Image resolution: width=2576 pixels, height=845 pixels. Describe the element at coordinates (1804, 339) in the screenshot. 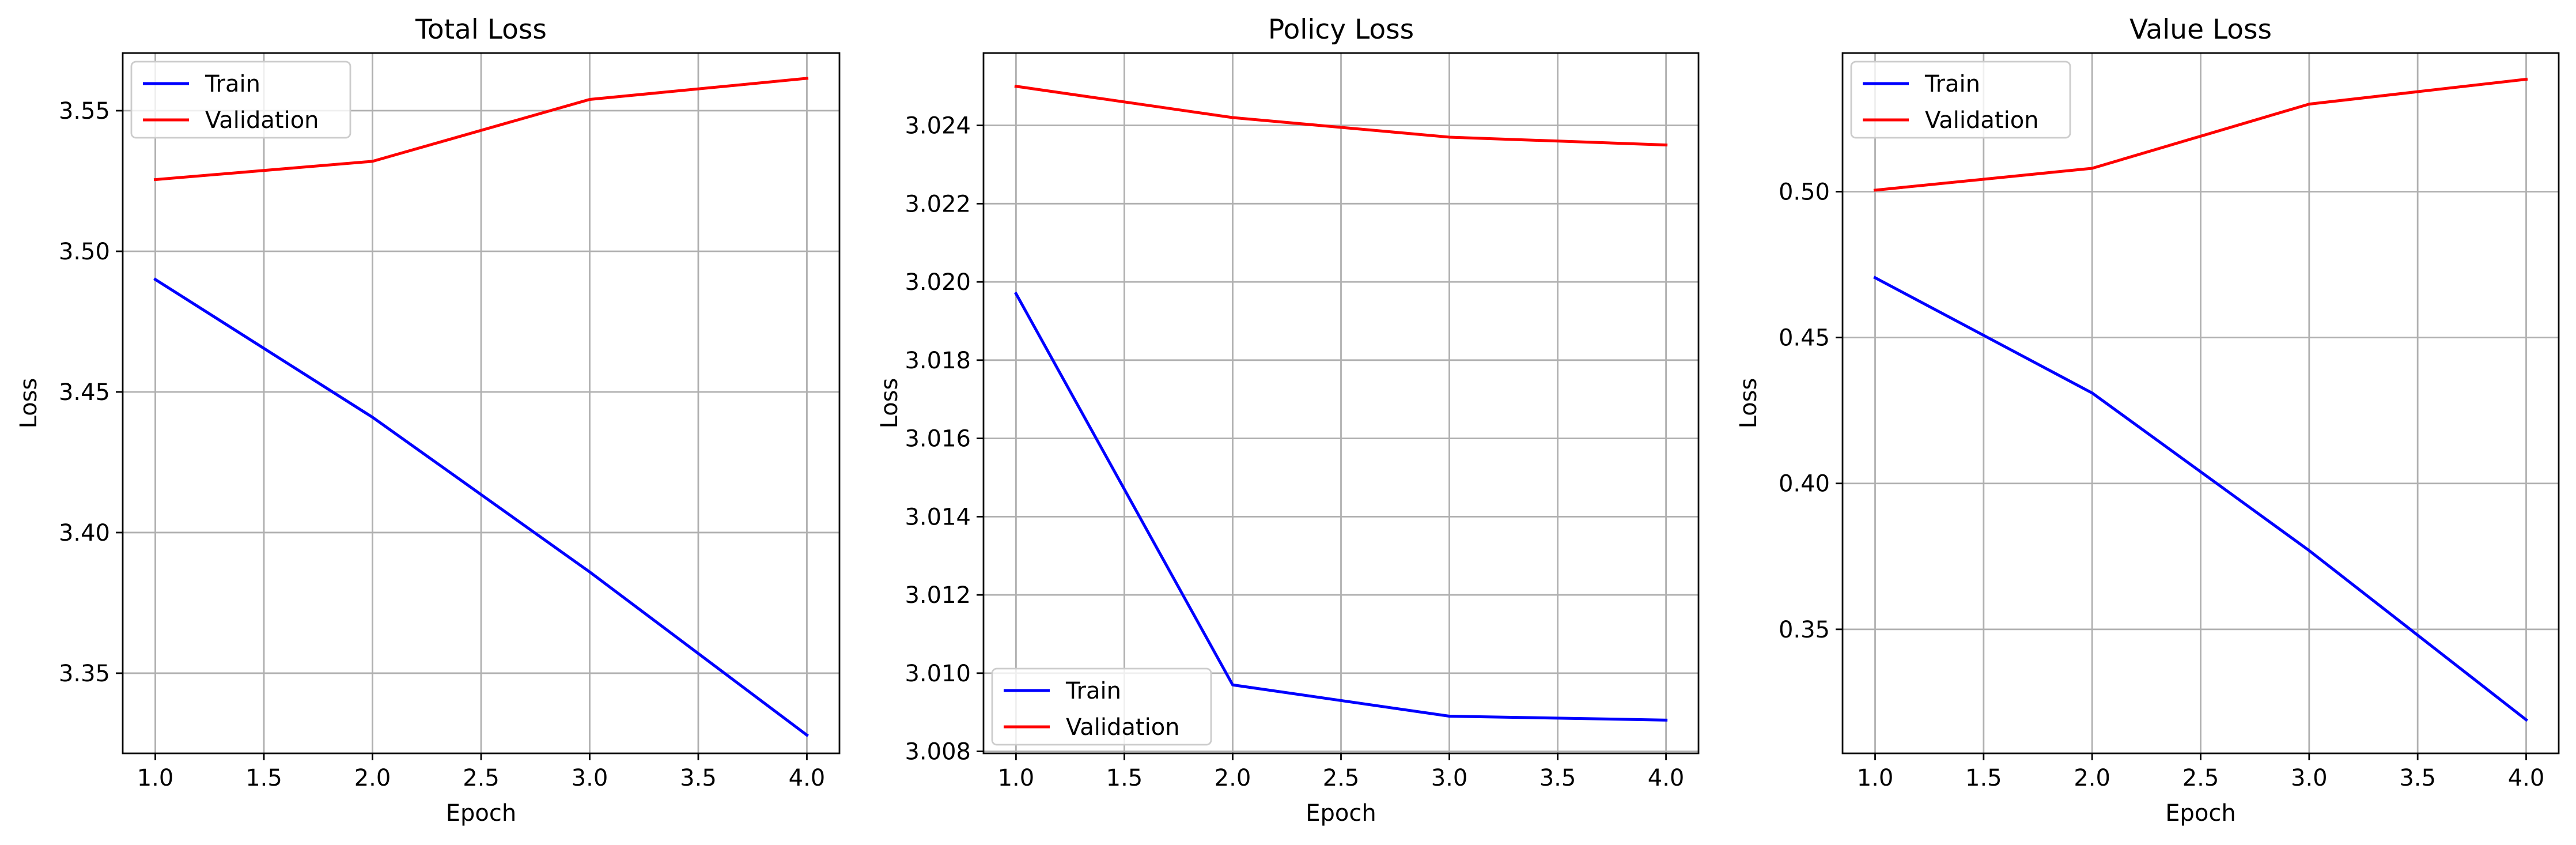

I see `y-tick-label: 0.45` at that location.